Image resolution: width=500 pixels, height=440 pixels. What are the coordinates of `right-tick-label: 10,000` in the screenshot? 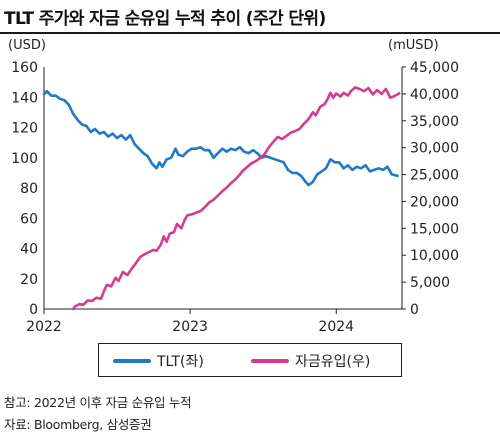 It's located at (434, 256).